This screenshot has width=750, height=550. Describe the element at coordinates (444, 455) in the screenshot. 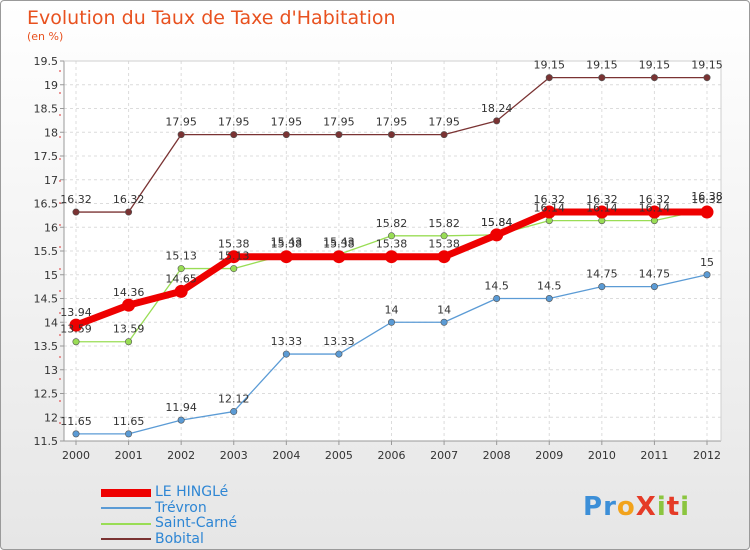

I see `x-tick-label: 2007` at that location.